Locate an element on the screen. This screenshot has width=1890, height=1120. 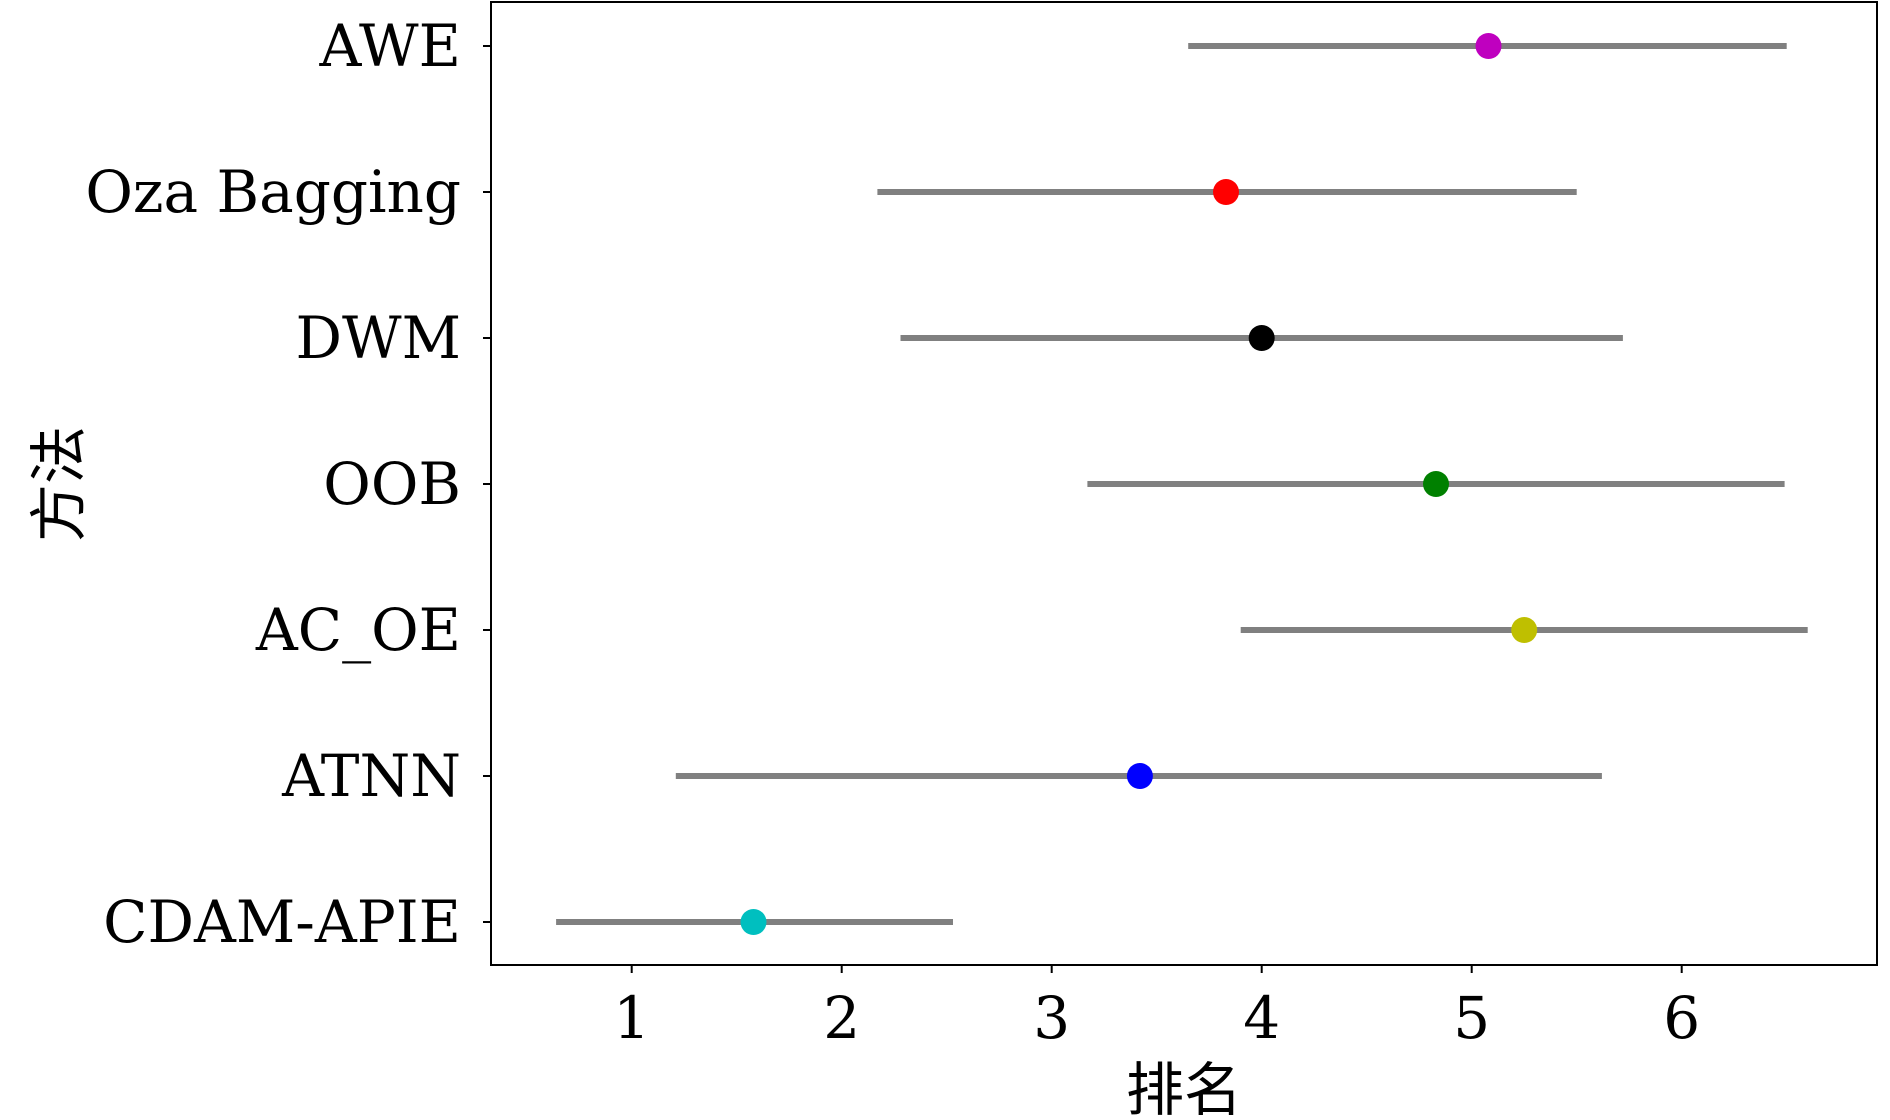
y-tick-label: CDAM-APIE is located at coordinates (282, 922).